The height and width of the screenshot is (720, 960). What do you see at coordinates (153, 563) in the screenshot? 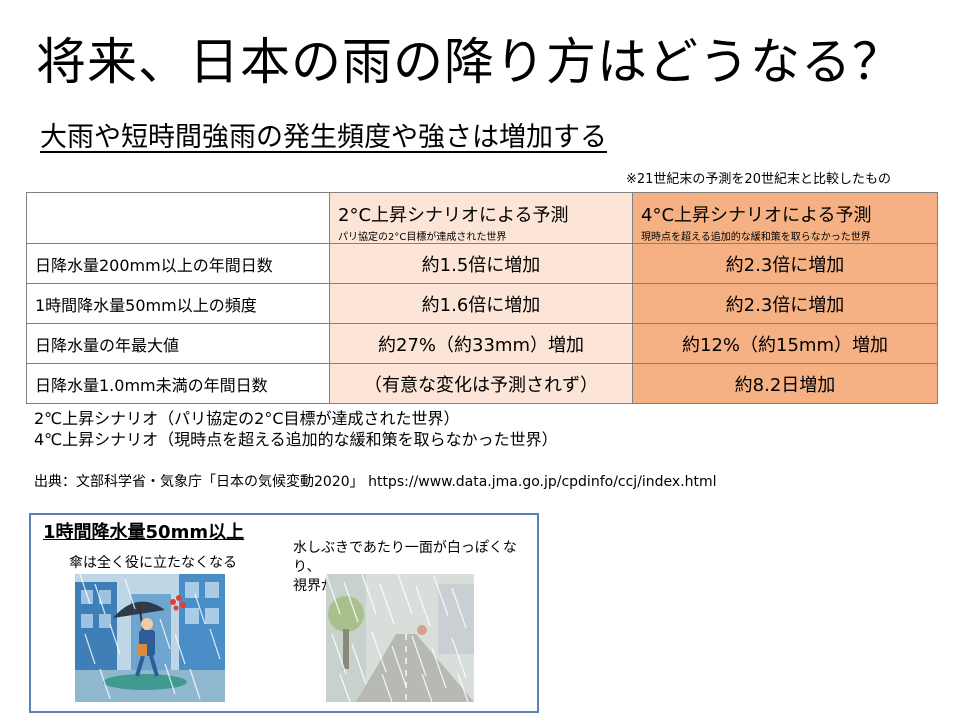
I see `umbrella-caption: 傘は全く役に立たなくなる` at bounding box center [153, 563].